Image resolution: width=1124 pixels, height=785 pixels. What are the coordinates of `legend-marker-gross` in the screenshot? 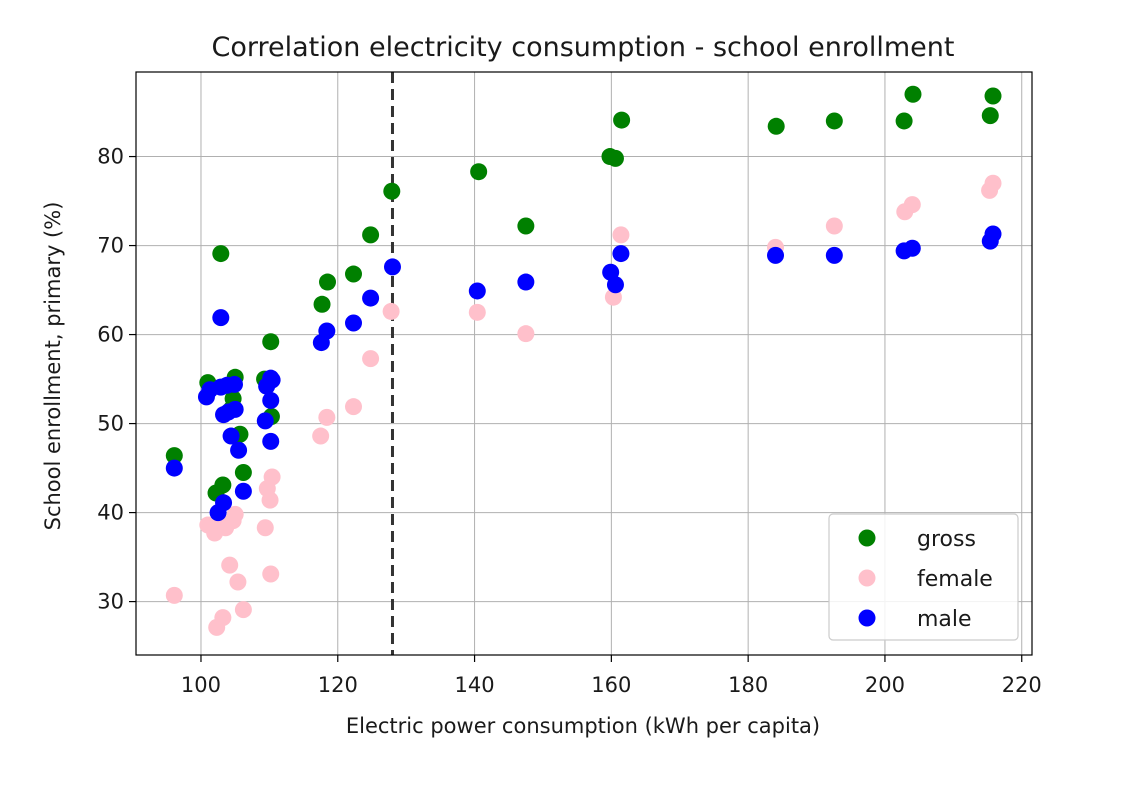 It's located at (867, 538).